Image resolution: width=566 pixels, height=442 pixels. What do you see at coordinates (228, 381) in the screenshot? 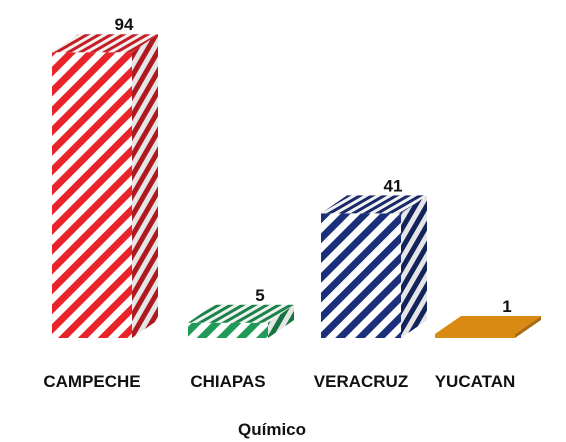
I see `category-label-chiapas: CHIAPAS` at bounding box center [228, 381].